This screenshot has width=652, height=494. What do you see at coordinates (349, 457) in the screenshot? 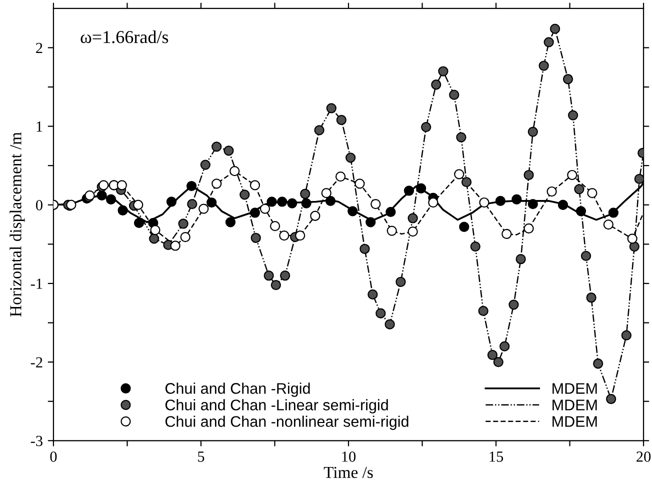
I see `x-tick-label: 10` at bounding box center [349, 457].